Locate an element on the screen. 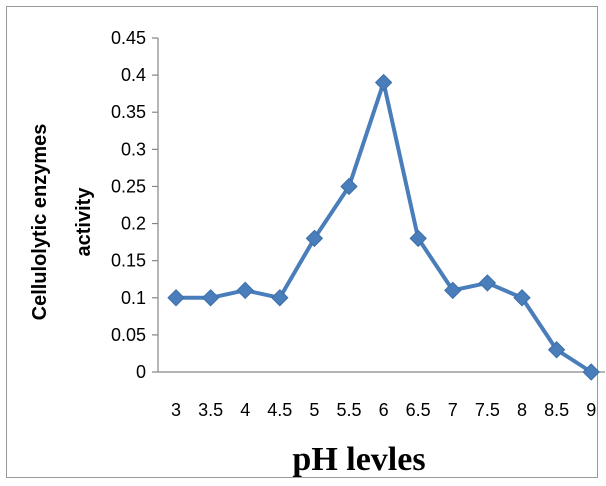  x-tick-label: 3 is located at coordinates (176, 410).